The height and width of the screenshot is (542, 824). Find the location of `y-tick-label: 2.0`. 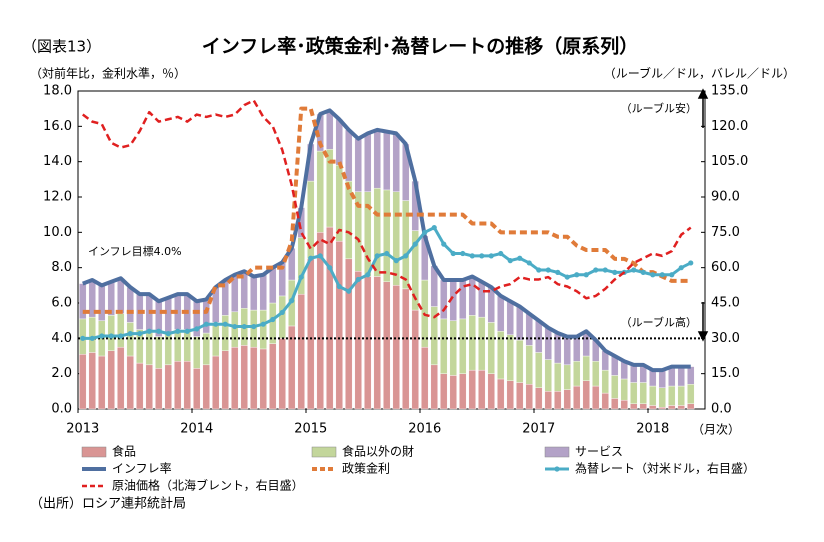

y-tick-label: 2.0 is located at coordinates (61, 373).